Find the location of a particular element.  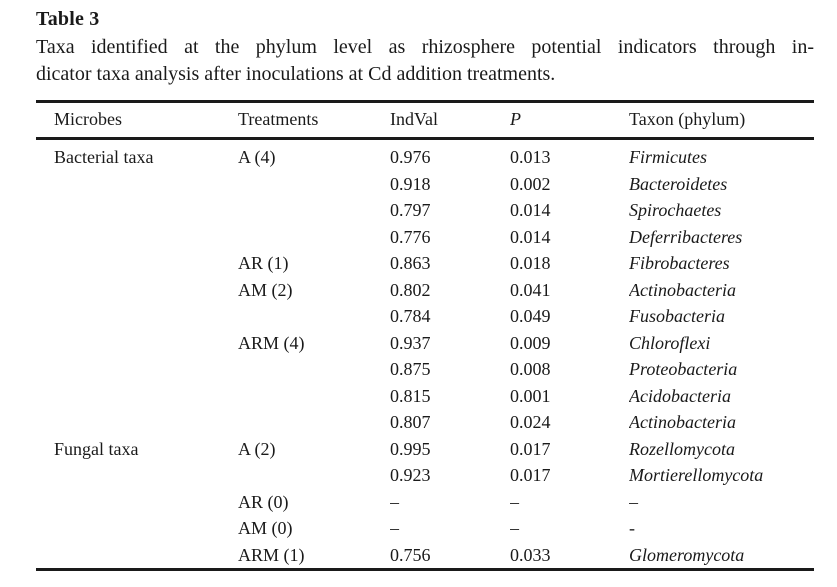

table-row: AM (0) – – - is located at coordinates (425, 528).